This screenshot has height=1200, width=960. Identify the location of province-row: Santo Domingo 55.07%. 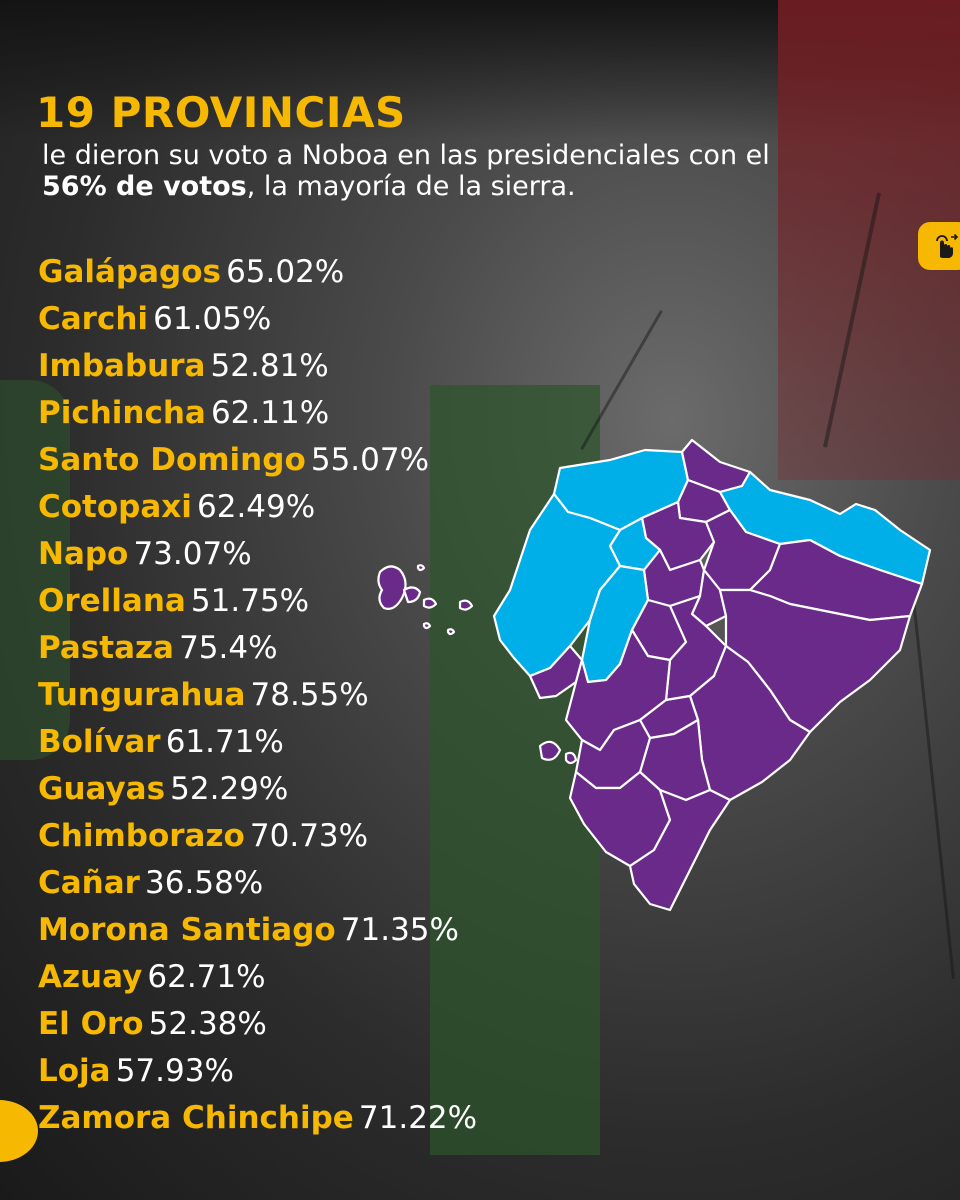
(257, 463).